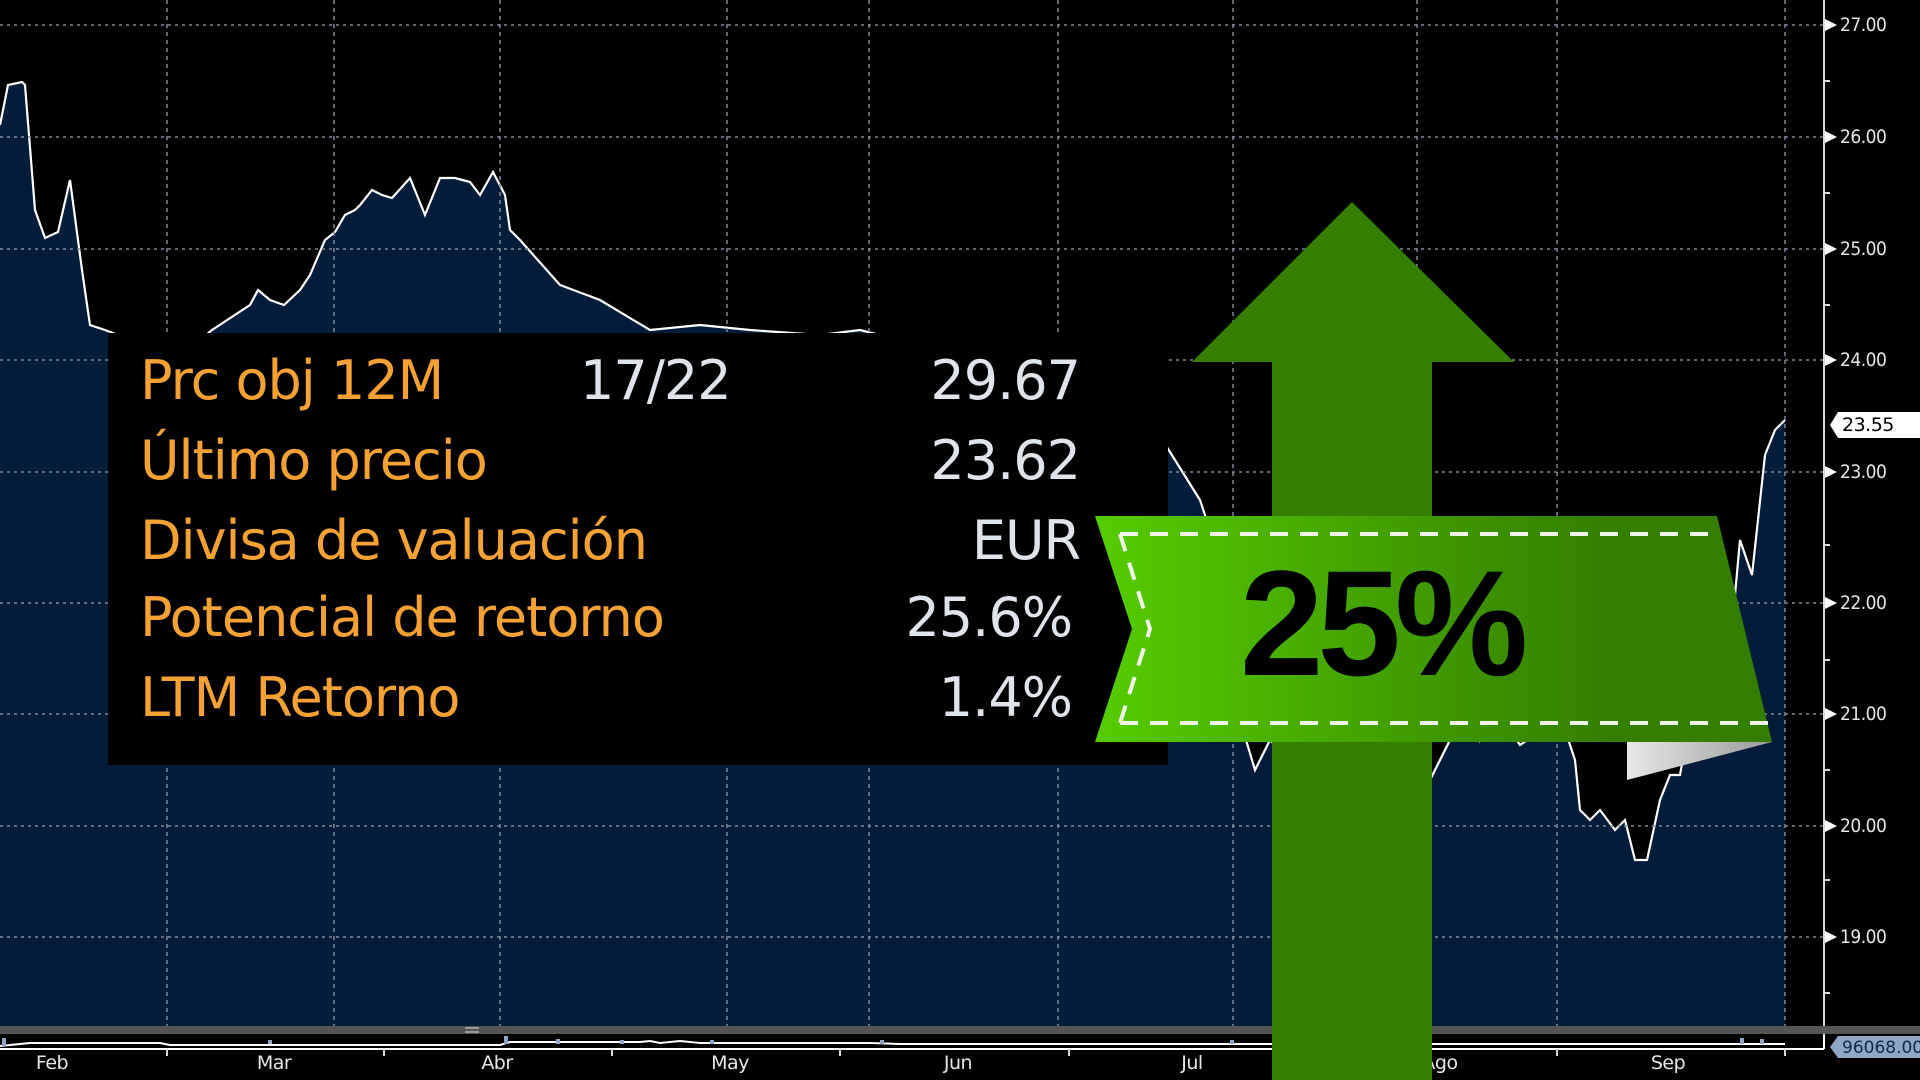  Describe the element at coordinates (1863, 360) in the screenshot. I see `y-tick-label: 24.00` at that location.